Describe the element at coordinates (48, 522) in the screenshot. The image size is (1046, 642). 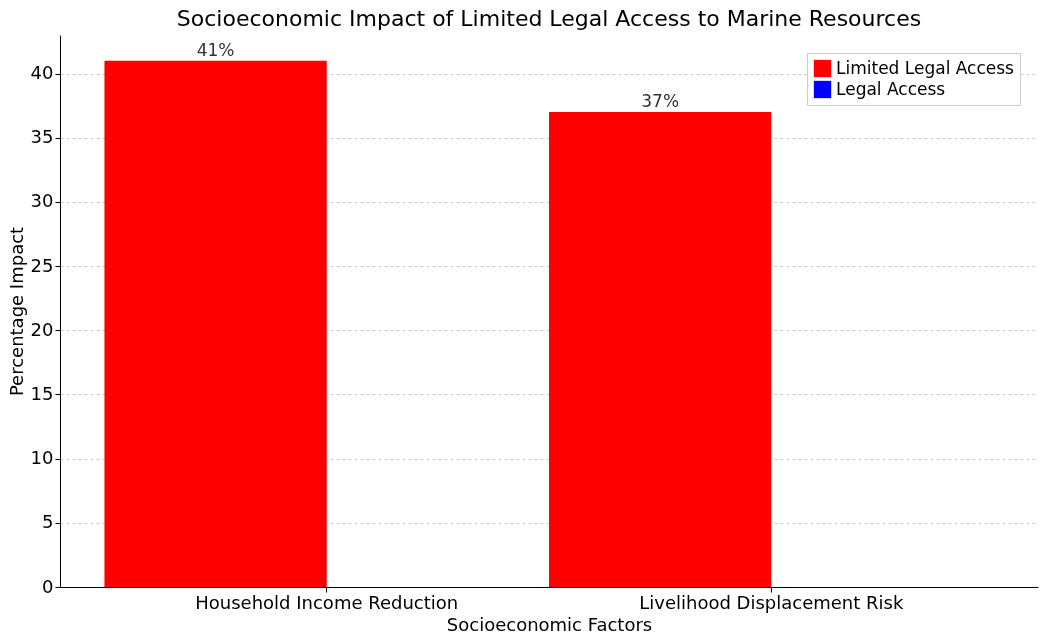
I see `y-tick-label: 5` at that location.